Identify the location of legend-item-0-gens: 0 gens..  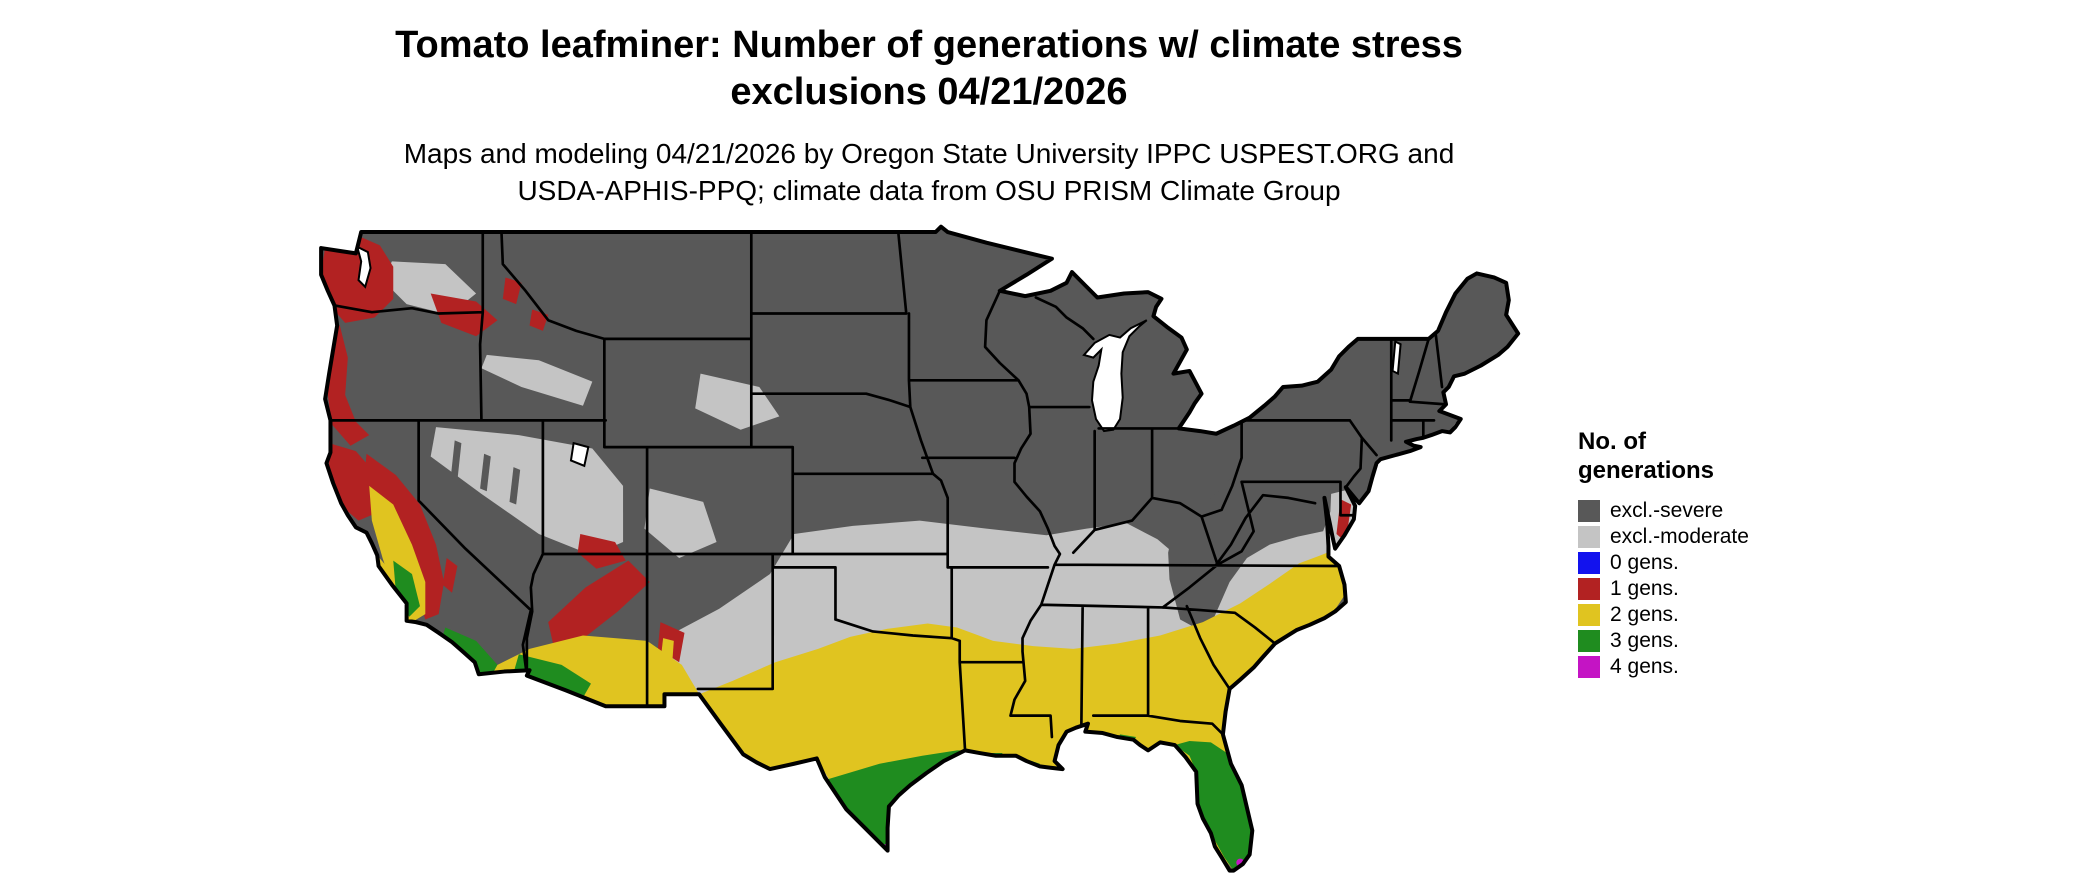
(1663, 563).